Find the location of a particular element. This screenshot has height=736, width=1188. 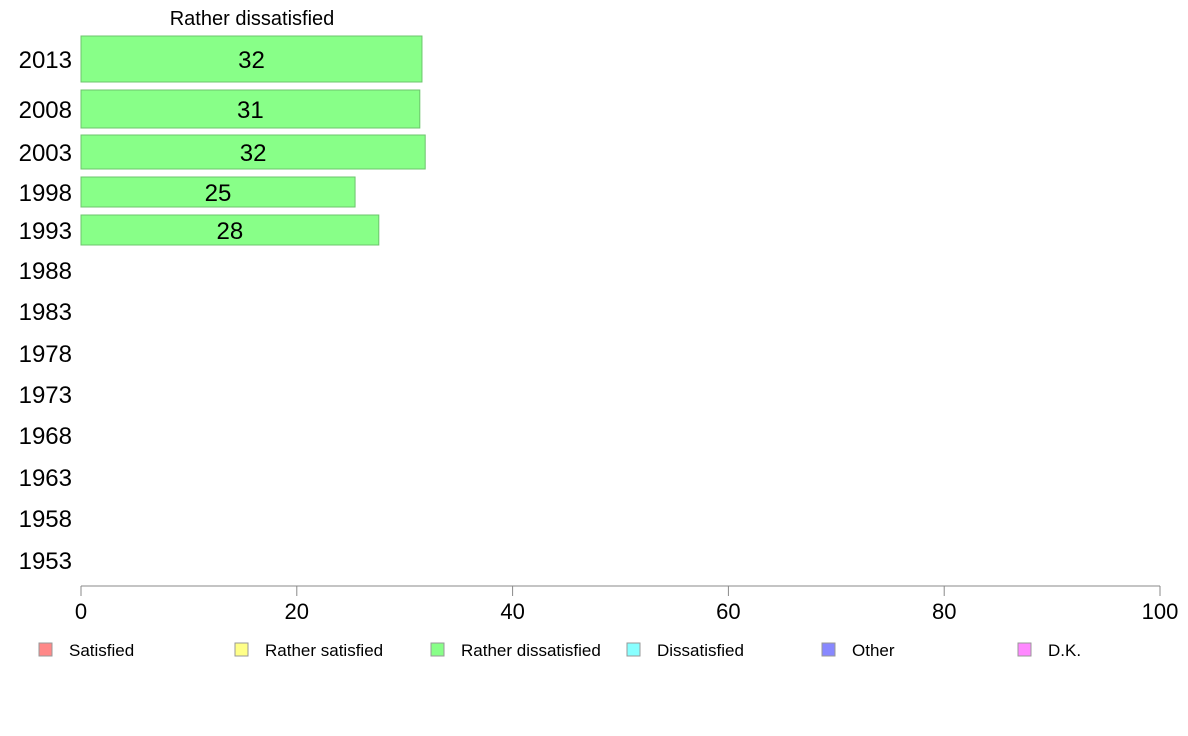

bar-labels: 32 31 32 25 28 is located at coordinates (236, 146).